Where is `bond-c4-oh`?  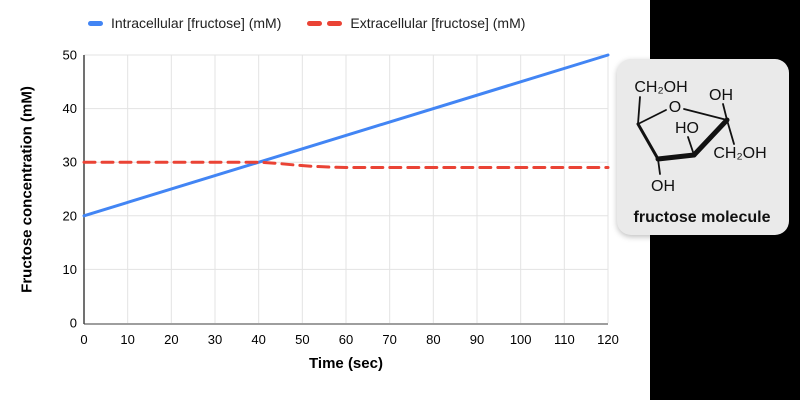
bond-c4-oh is located at coordinates (659, 166).